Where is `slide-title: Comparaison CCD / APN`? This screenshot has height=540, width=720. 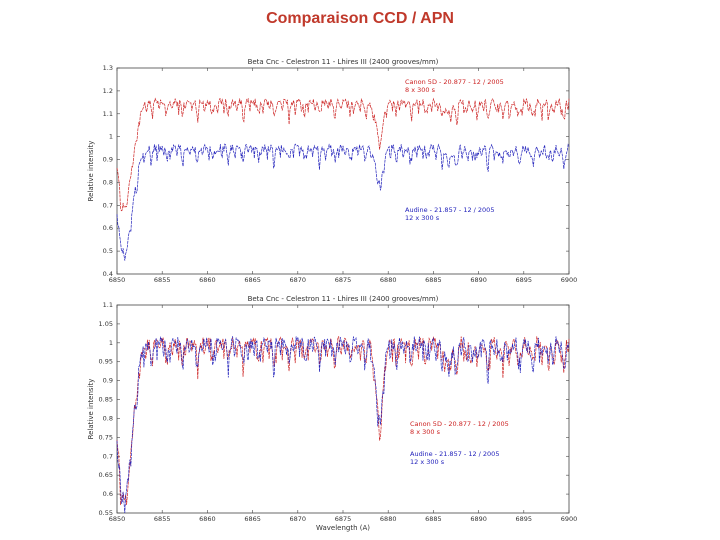 slide-title: Comparaison CCD / APN is located at coordinates (360, 18).